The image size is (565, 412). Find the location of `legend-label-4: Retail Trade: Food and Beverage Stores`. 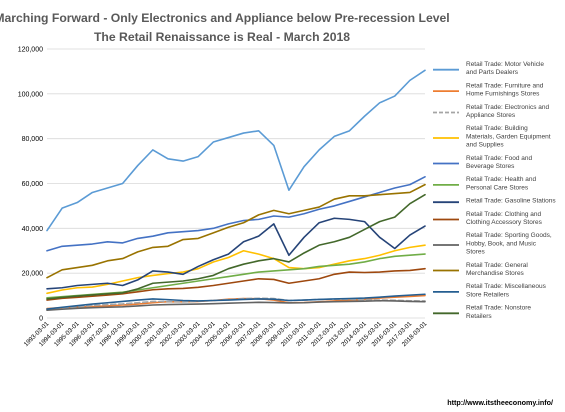

legend-label-4: Retail Trade: Food and Beverage Stores is located at coordinates (499, 162).